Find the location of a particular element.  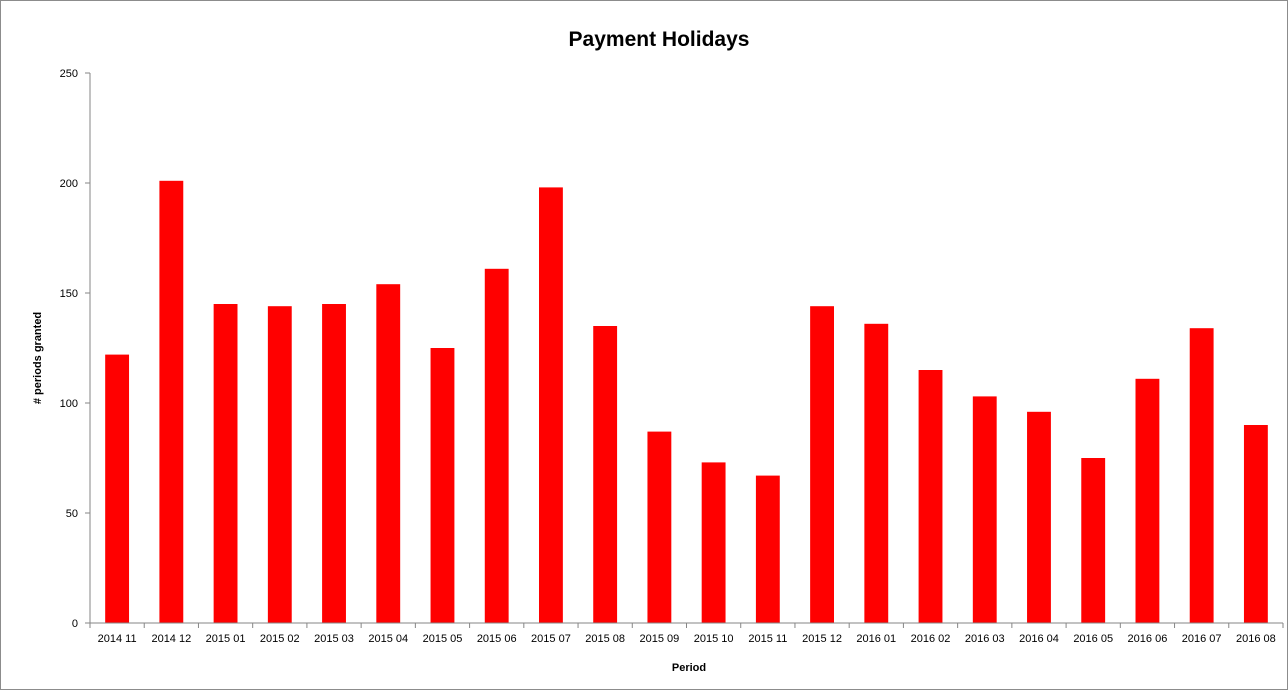

x-tick-label: 2015 07 is located at coordinates (551, 639).